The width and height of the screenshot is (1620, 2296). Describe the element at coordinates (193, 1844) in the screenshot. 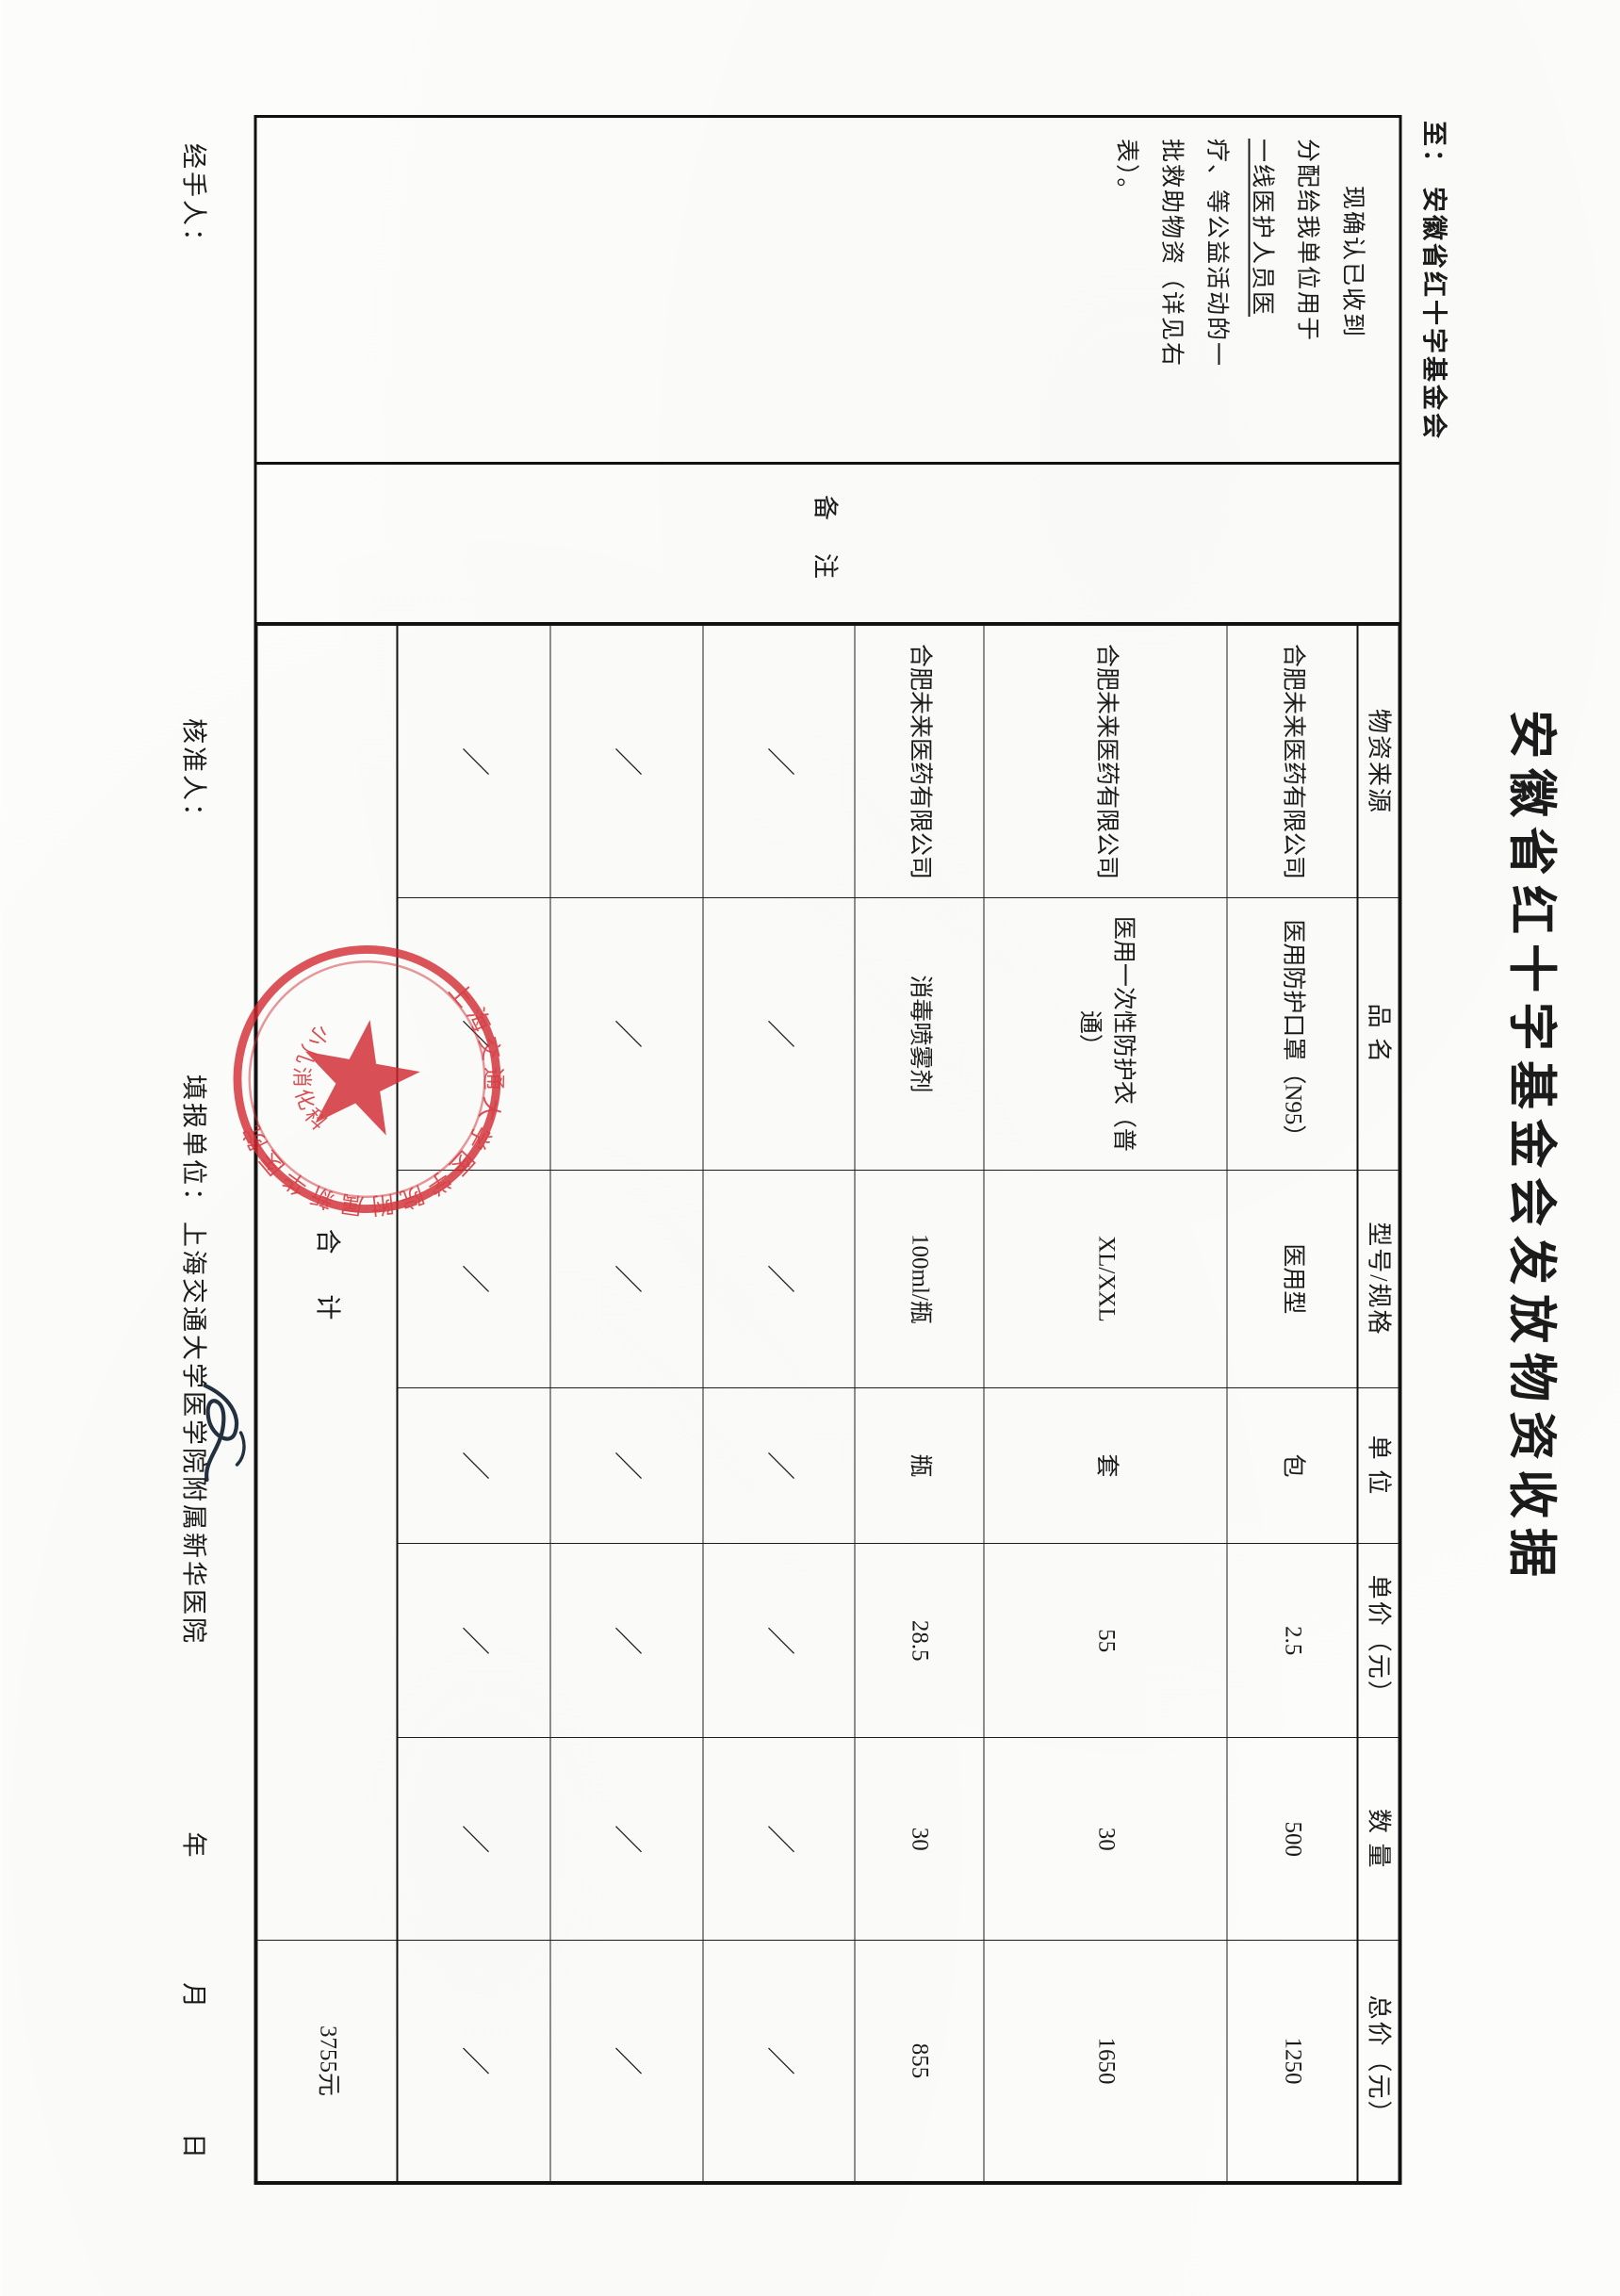

I see `date-year-label: 年` at that location.